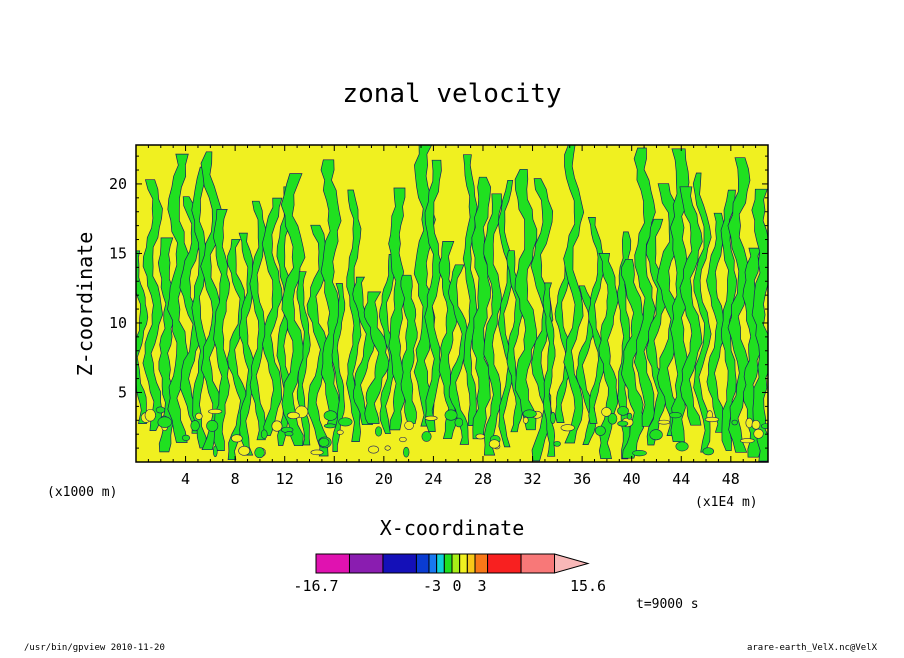  I want to click on colorbar-label-pos3: 3, so click(481, 586).